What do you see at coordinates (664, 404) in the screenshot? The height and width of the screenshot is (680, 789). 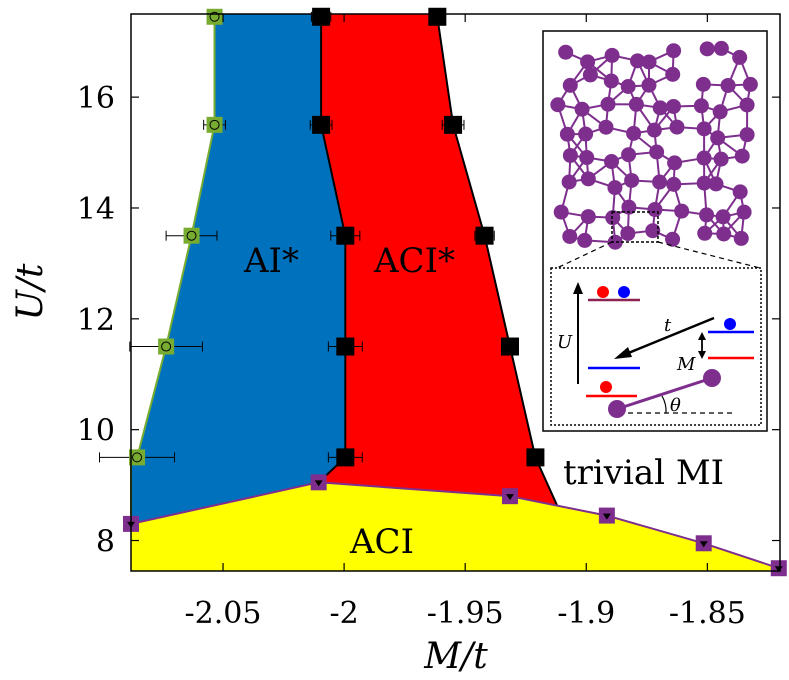 I see `angle-arc` at bounding box center [664, 404].